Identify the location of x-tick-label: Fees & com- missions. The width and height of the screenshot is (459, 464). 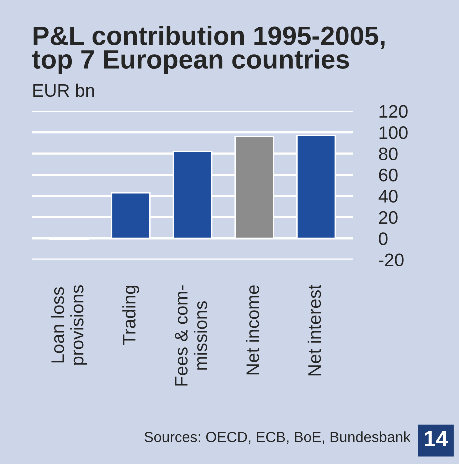
(191, 336).